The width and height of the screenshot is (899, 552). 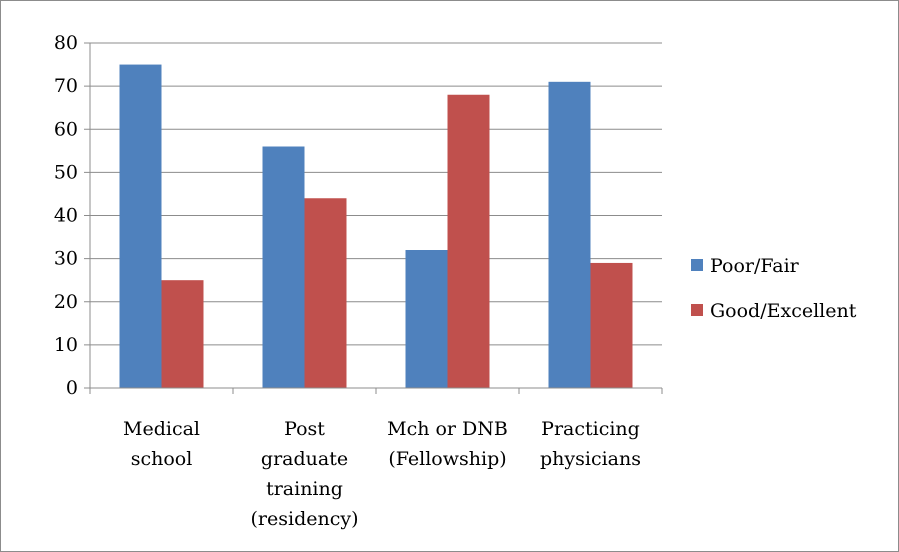 I want to click on x-category-label-line: school, so click(x=162, y=459).